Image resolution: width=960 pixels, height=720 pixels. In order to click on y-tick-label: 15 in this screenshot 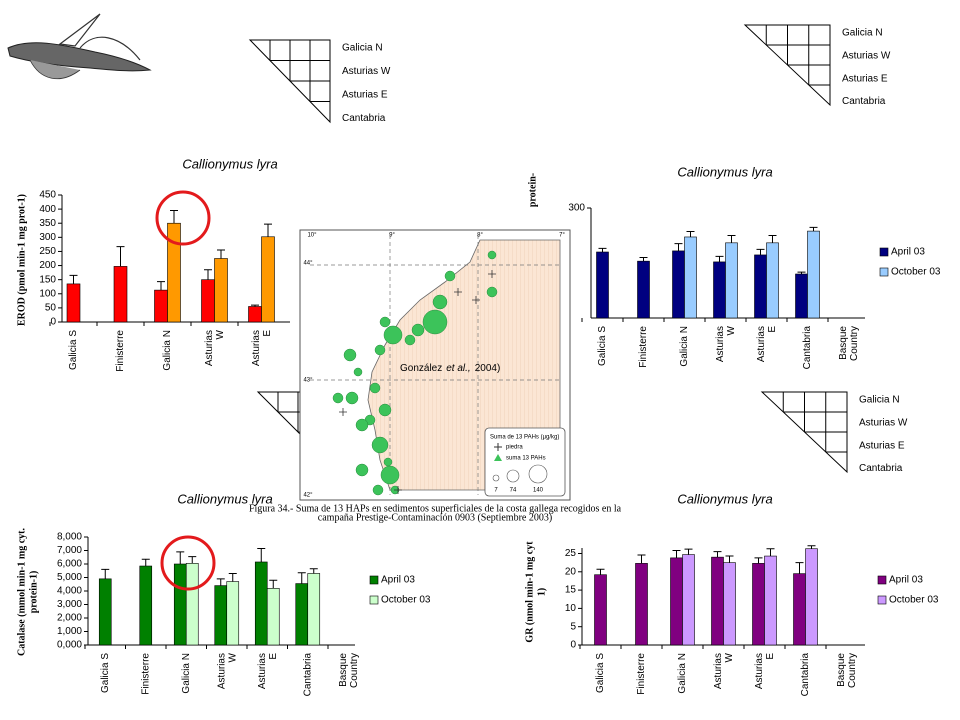, I will do `click(571, 590)`.